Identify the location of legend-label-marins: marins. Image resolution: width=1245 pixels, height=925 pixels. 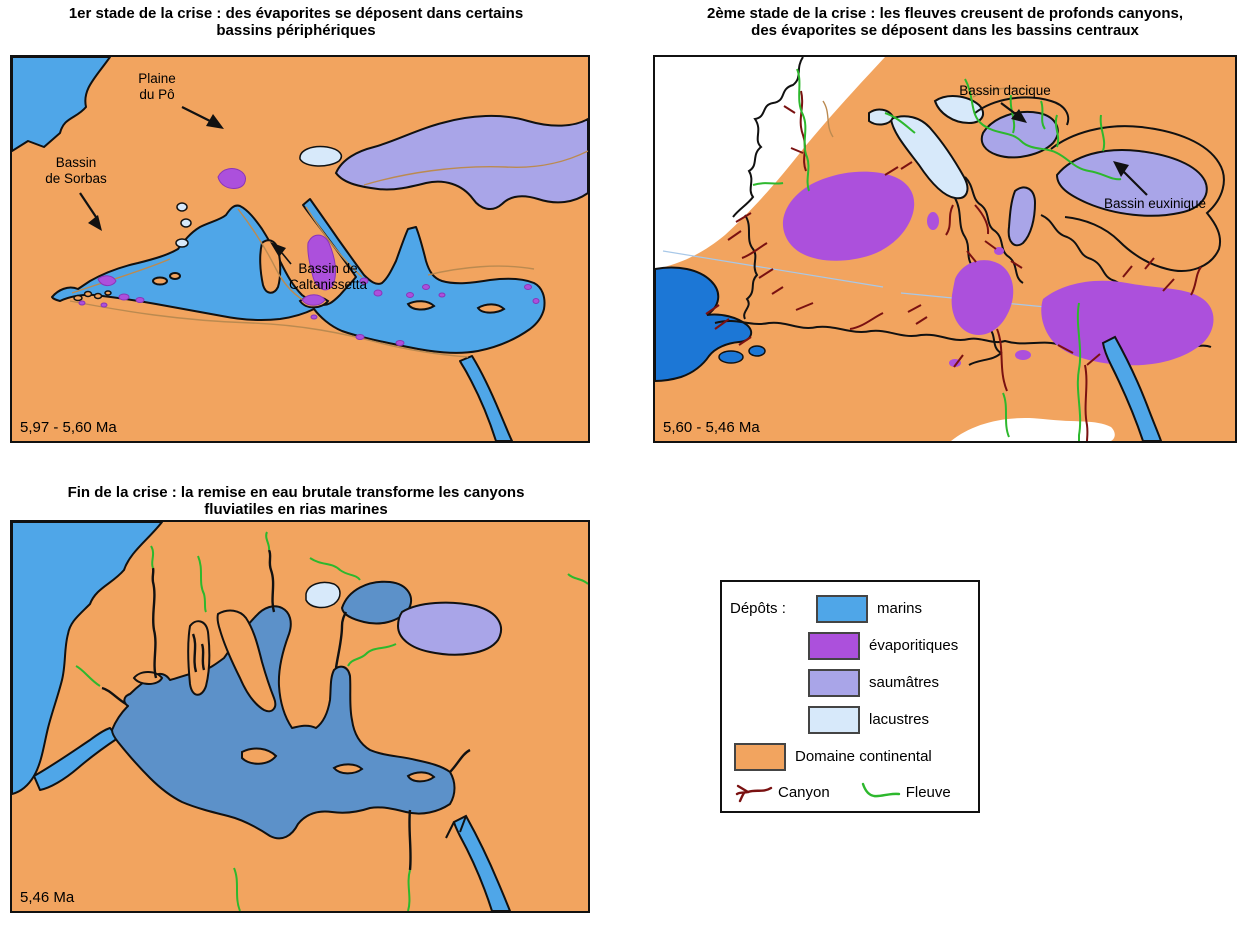
(900, 608).